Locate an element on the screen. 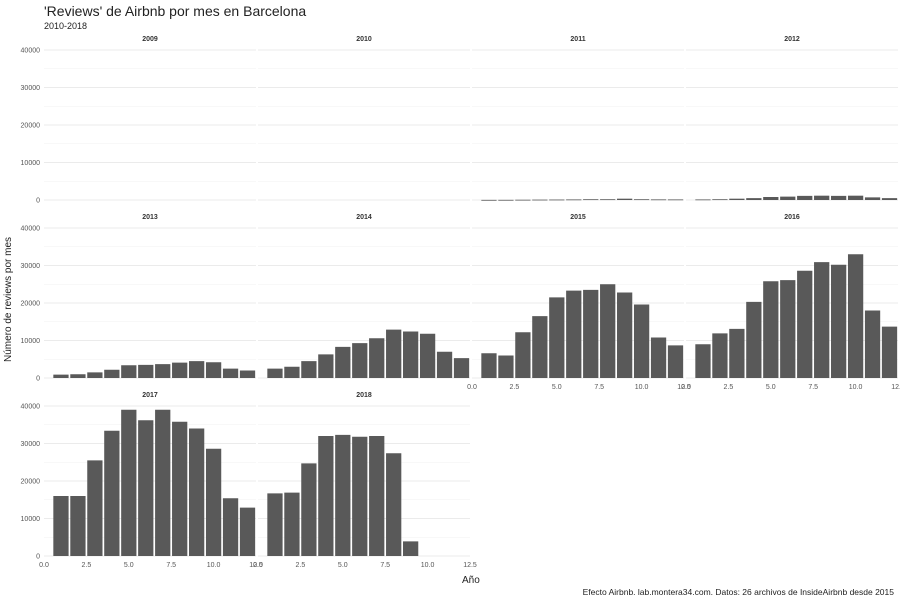 The width and height of the screenshot is (900, 600). panel-title-2013: 2013 is located at coordinates (150, 217).